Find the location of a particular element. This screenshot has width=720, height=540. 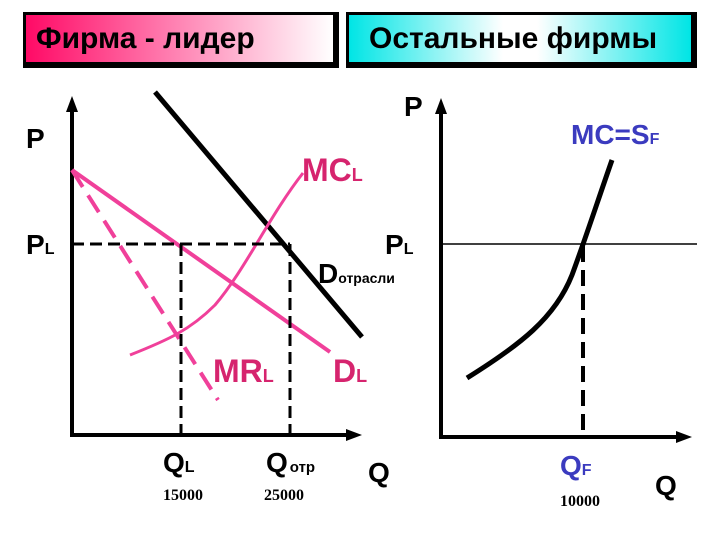

fringe-supply-curve is located at coordinates (540, 270).